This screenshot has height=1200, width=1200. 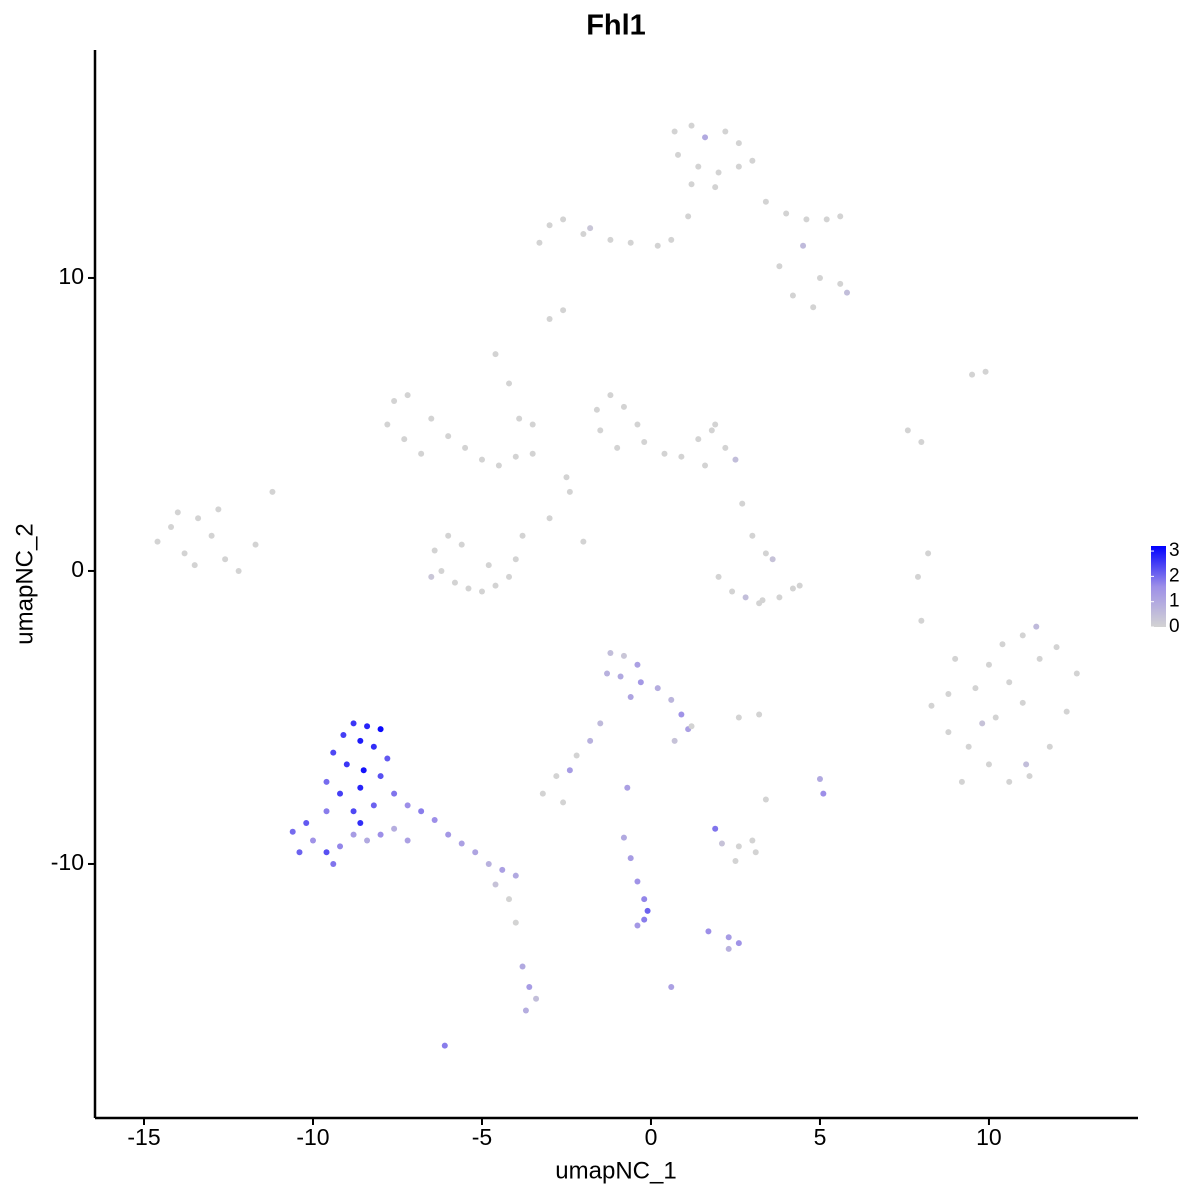 I want to click on x-tick-label: -15, so click(x=143, y=1137).